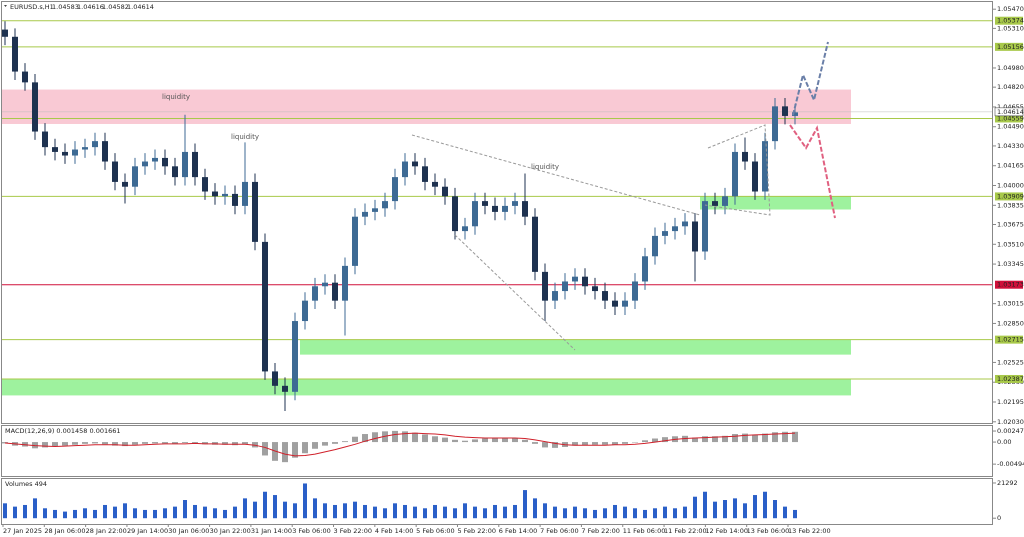 The width and height of the screenshot is (1024, 537). What do you see at coordinates (115, 7) in the screenshot?
I see `ohlc-low: 1.04582` at bounding box center [115, 7].